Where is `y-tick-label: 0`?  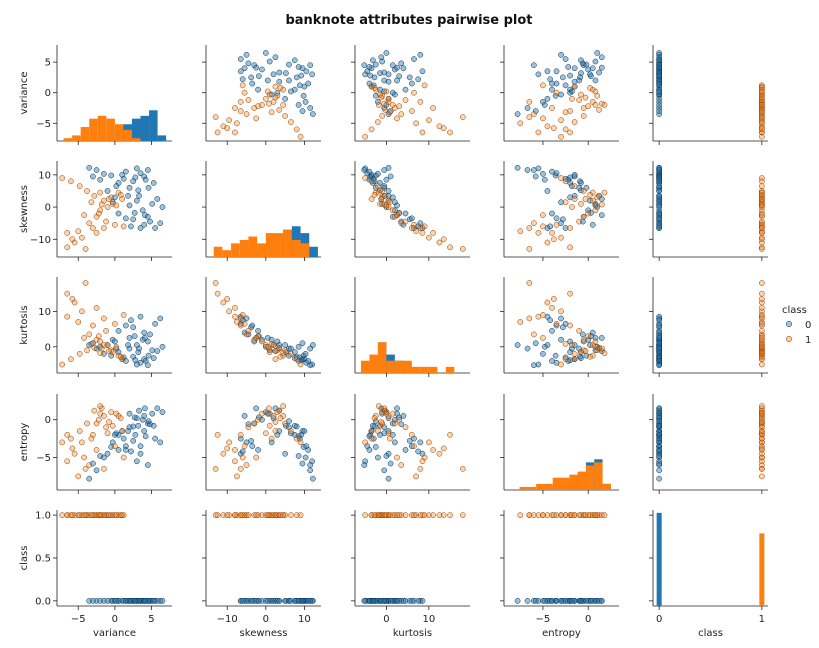 y-tick-label: 0 is located at coordinates (48, 347).